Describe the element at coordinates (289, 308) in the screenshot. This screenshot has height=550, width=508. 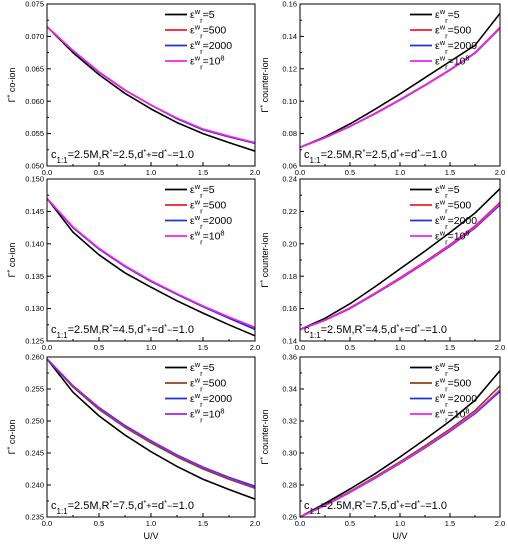
I see `y-tick-label: 0.16` at that location.